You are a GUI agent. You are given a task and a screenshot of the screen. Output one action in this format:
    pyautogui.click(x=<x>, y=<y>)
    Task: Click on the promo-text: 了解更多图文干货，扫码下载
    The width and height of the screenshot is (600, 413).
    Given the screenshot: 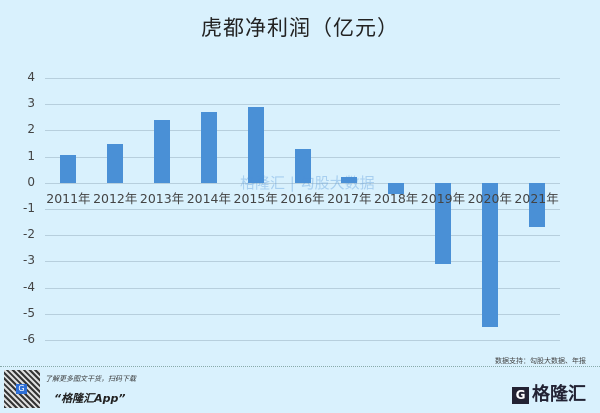 What is the action you would take?
    pyautogui.click(x=90, y=379)
    